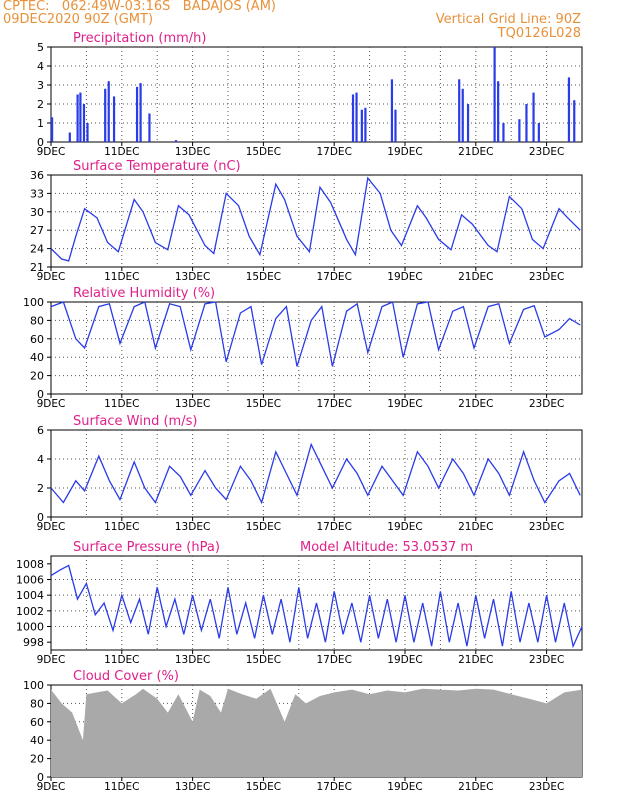  Describe the element at coordinates (546, 787) in the screenshot. I see `cloud-xtick-label: 23DEC` at that location.